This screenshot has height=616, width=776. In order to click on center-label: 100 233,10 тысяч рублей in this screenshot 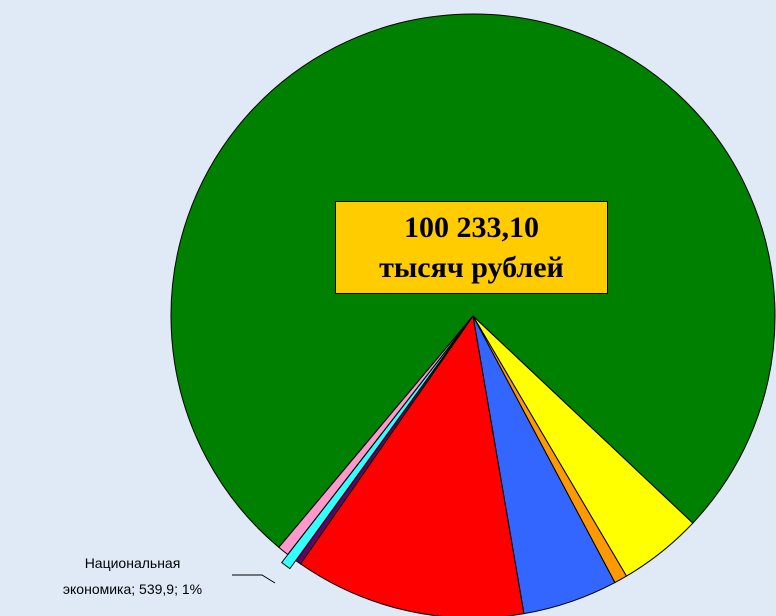, I will do `click(471, 247)`.